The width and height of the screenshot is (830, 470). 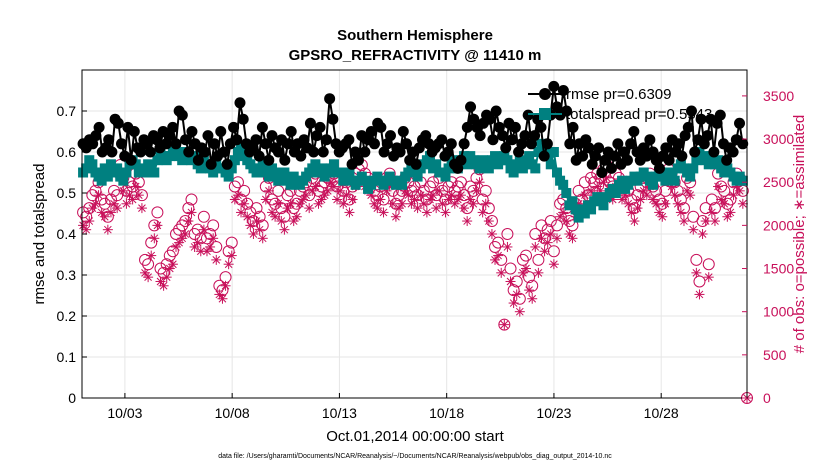 I want to click on x-axis-label: Oct.01,2014 00:00:00 start, so click(x=415, y=436).